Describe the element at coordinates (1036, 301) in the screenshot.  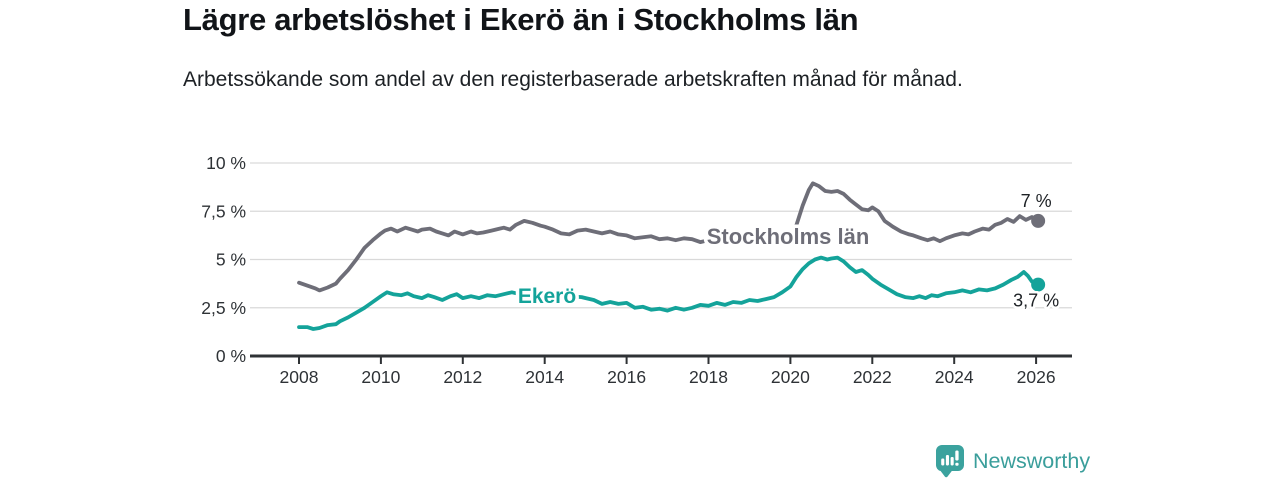
I see `series-end-value: 3,7 %` at that location.